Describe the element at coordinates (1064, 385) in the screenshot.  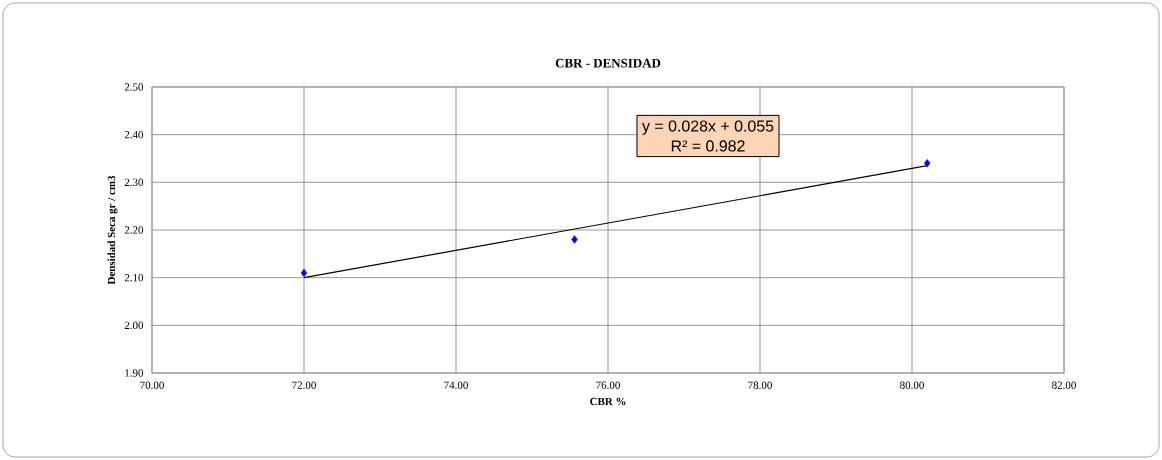
I see `x-tick-label: 82.00` at that location.